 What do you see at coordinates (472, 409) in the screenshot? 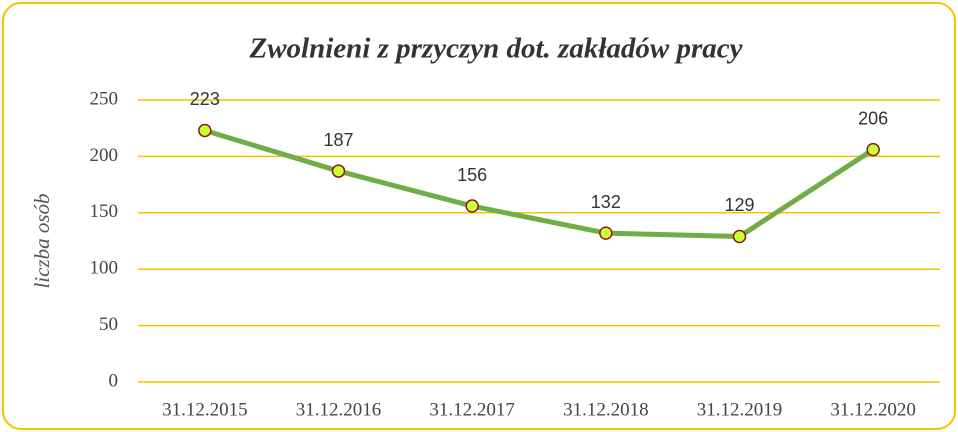
I see `x-tick-label: 31.12.2017` at bounding box center [472, 409].